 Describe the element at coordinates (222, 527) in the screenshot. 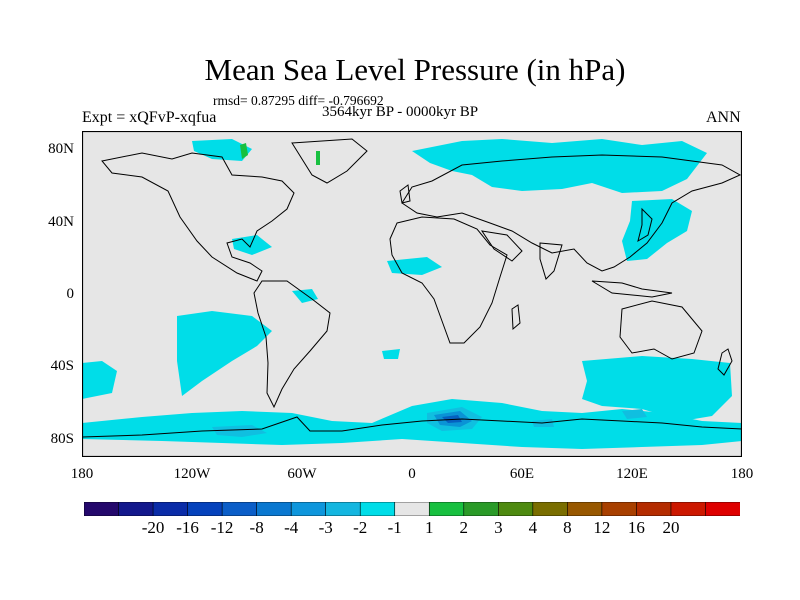

I see `colorbar-label: -12` at that location.